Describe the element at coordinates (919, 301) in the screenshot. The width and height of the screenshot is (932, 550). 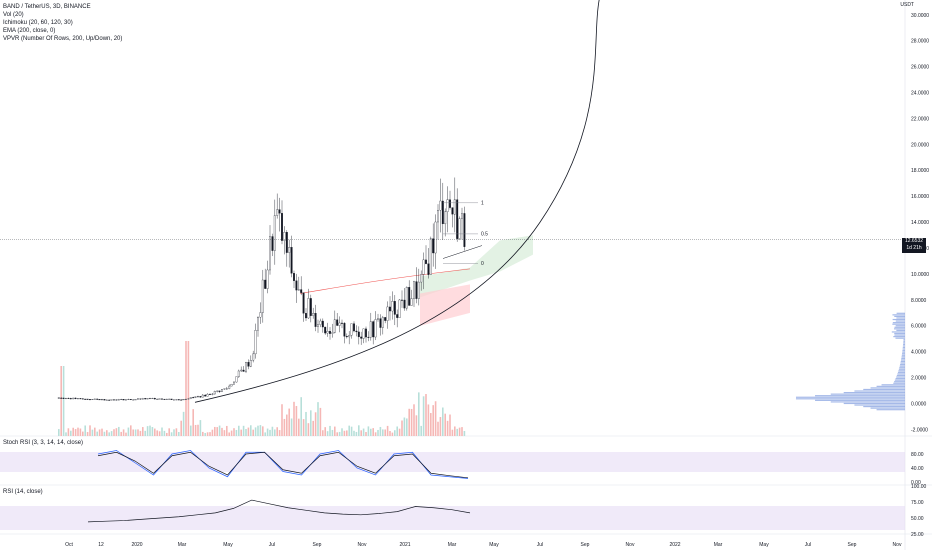
I see `price-tick: 8.0000` at that location.